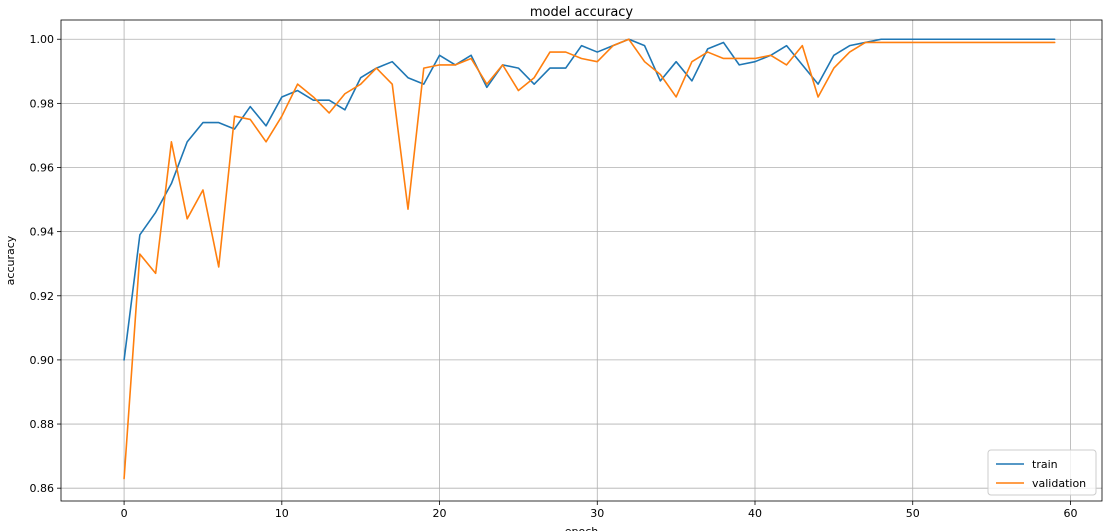 The height and width of the screenshot is (531, 1113). What do you see at coordinates (1059, 483) in the screenshot?
I see `legend-label-validation: validation` at bounding box center [1059, 483].